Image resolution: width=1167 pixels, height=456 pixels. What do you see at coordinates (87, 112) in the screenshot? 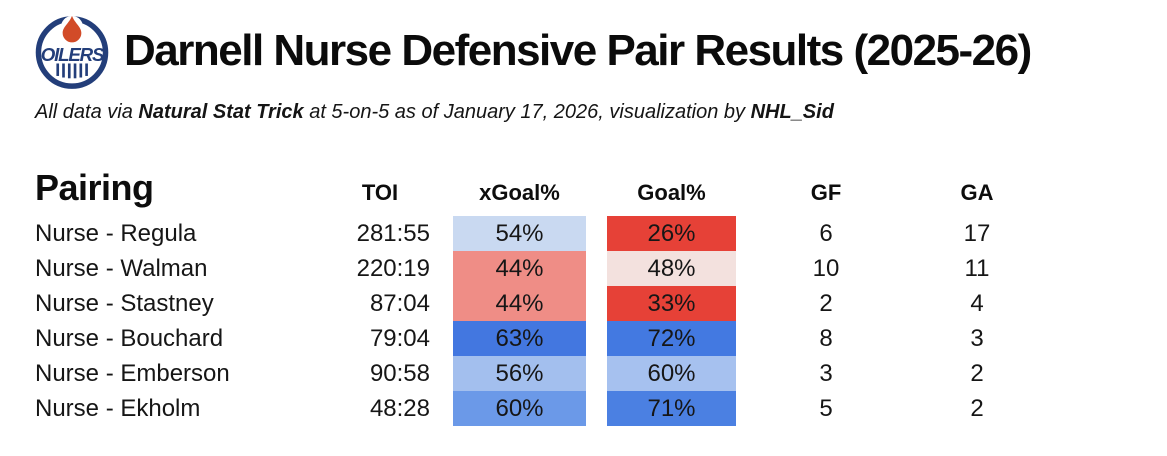
I see `subtitle-prefix: All data via` at bounding box center [87, 112].